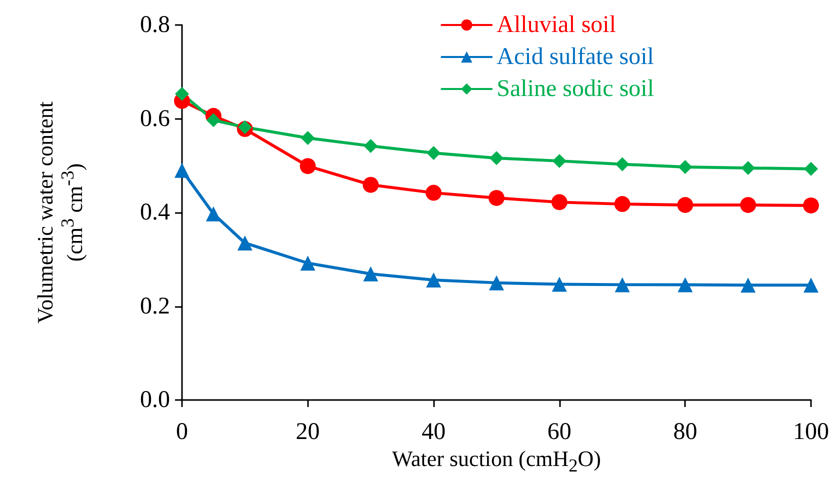 This screenshot has width=839, height=484. I want to click on x-tick-label: 40, so click(434, 432).